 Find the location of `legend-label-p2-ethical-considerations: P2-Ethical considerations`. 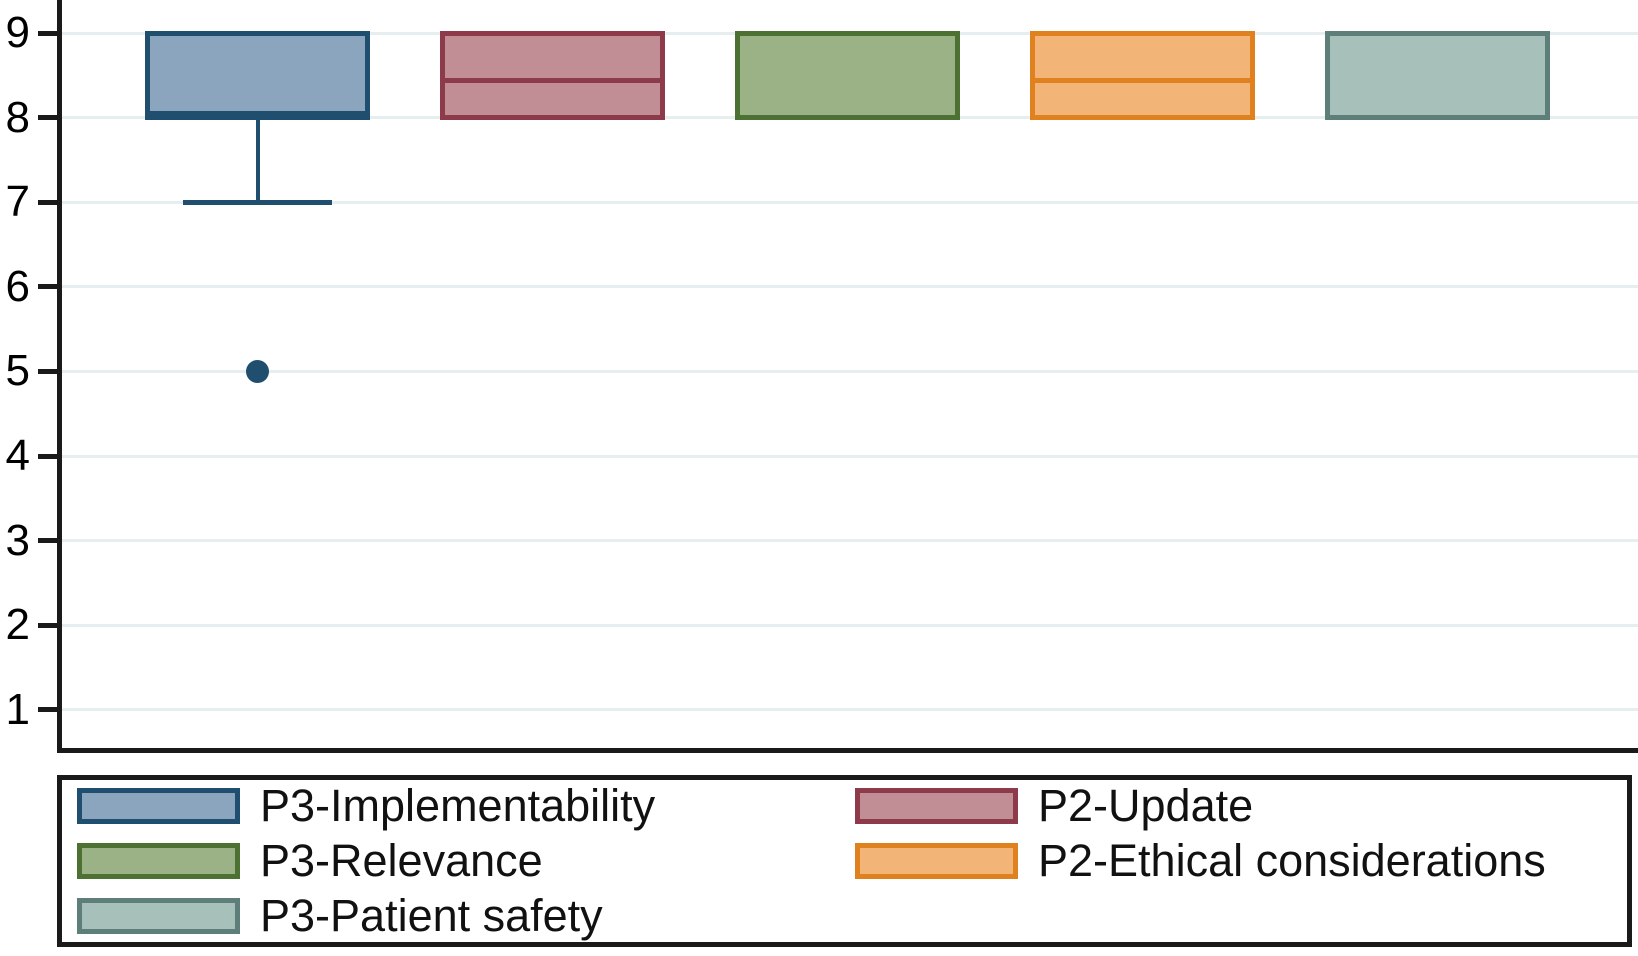

legend-label-p2-ethical-considerations: P2-Ethical considerations is located at coordinates (1292, 860).